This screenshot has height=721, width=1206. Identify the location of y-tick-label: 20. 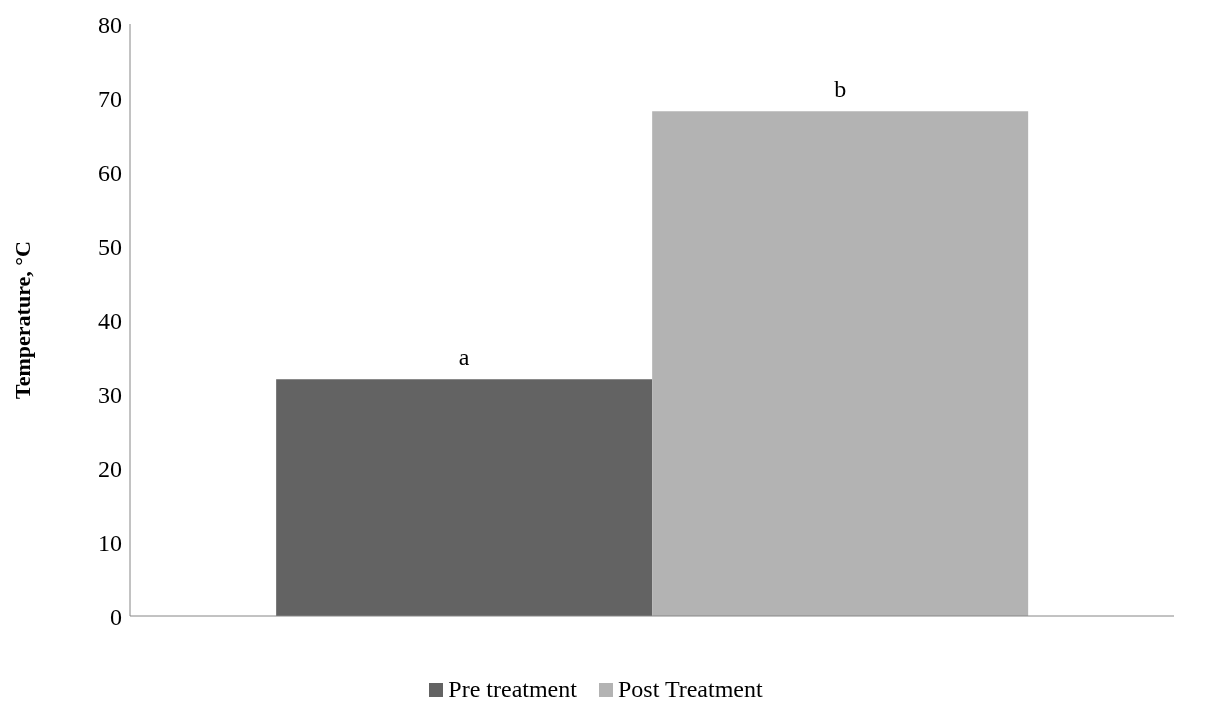
(110, 468).